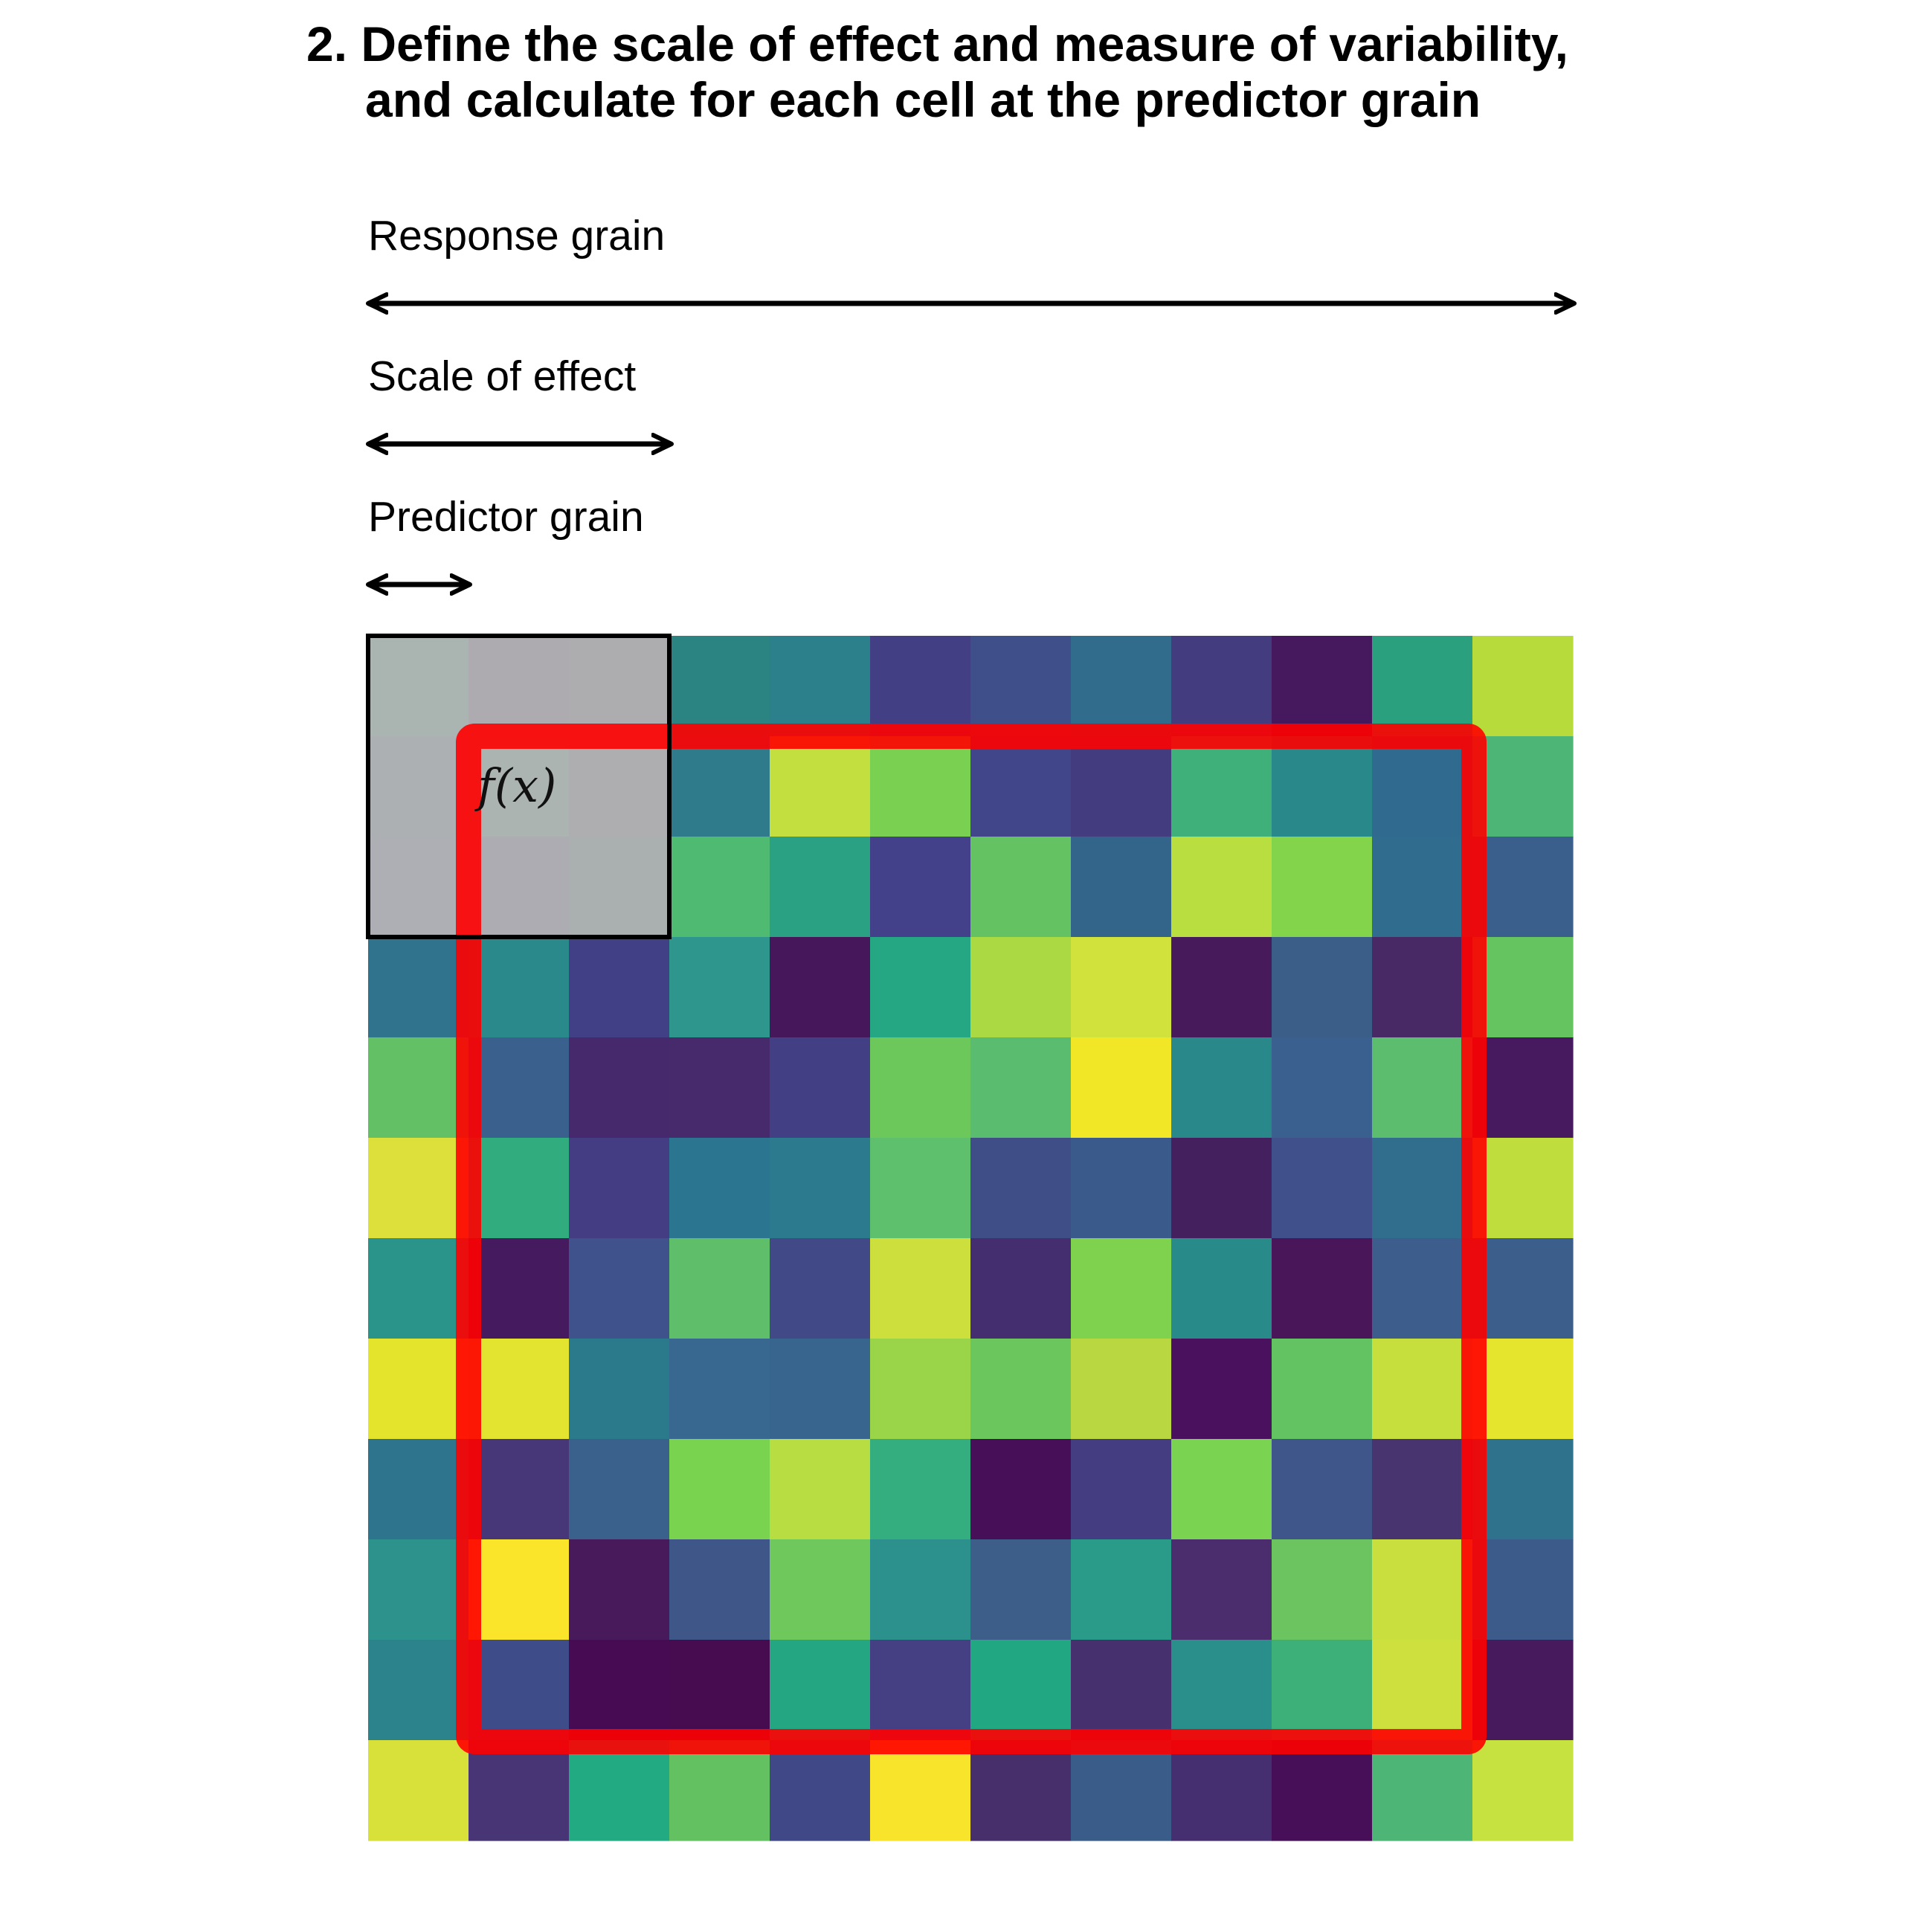 The image size is (1932, 1932). What do you see at coordinates (516, 236) in the screenshot?
I see `response-grain-label: Response grain` at bounding box center [516, 236].